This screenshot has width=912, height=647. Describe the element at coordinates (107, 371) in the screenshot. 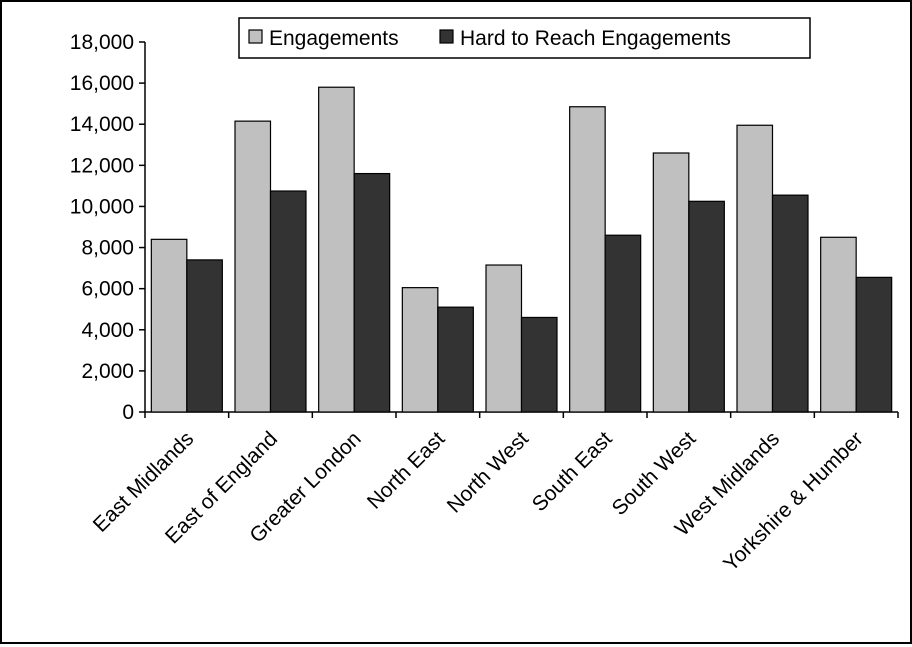

I see `y-tick-label: 2,000` at that location.